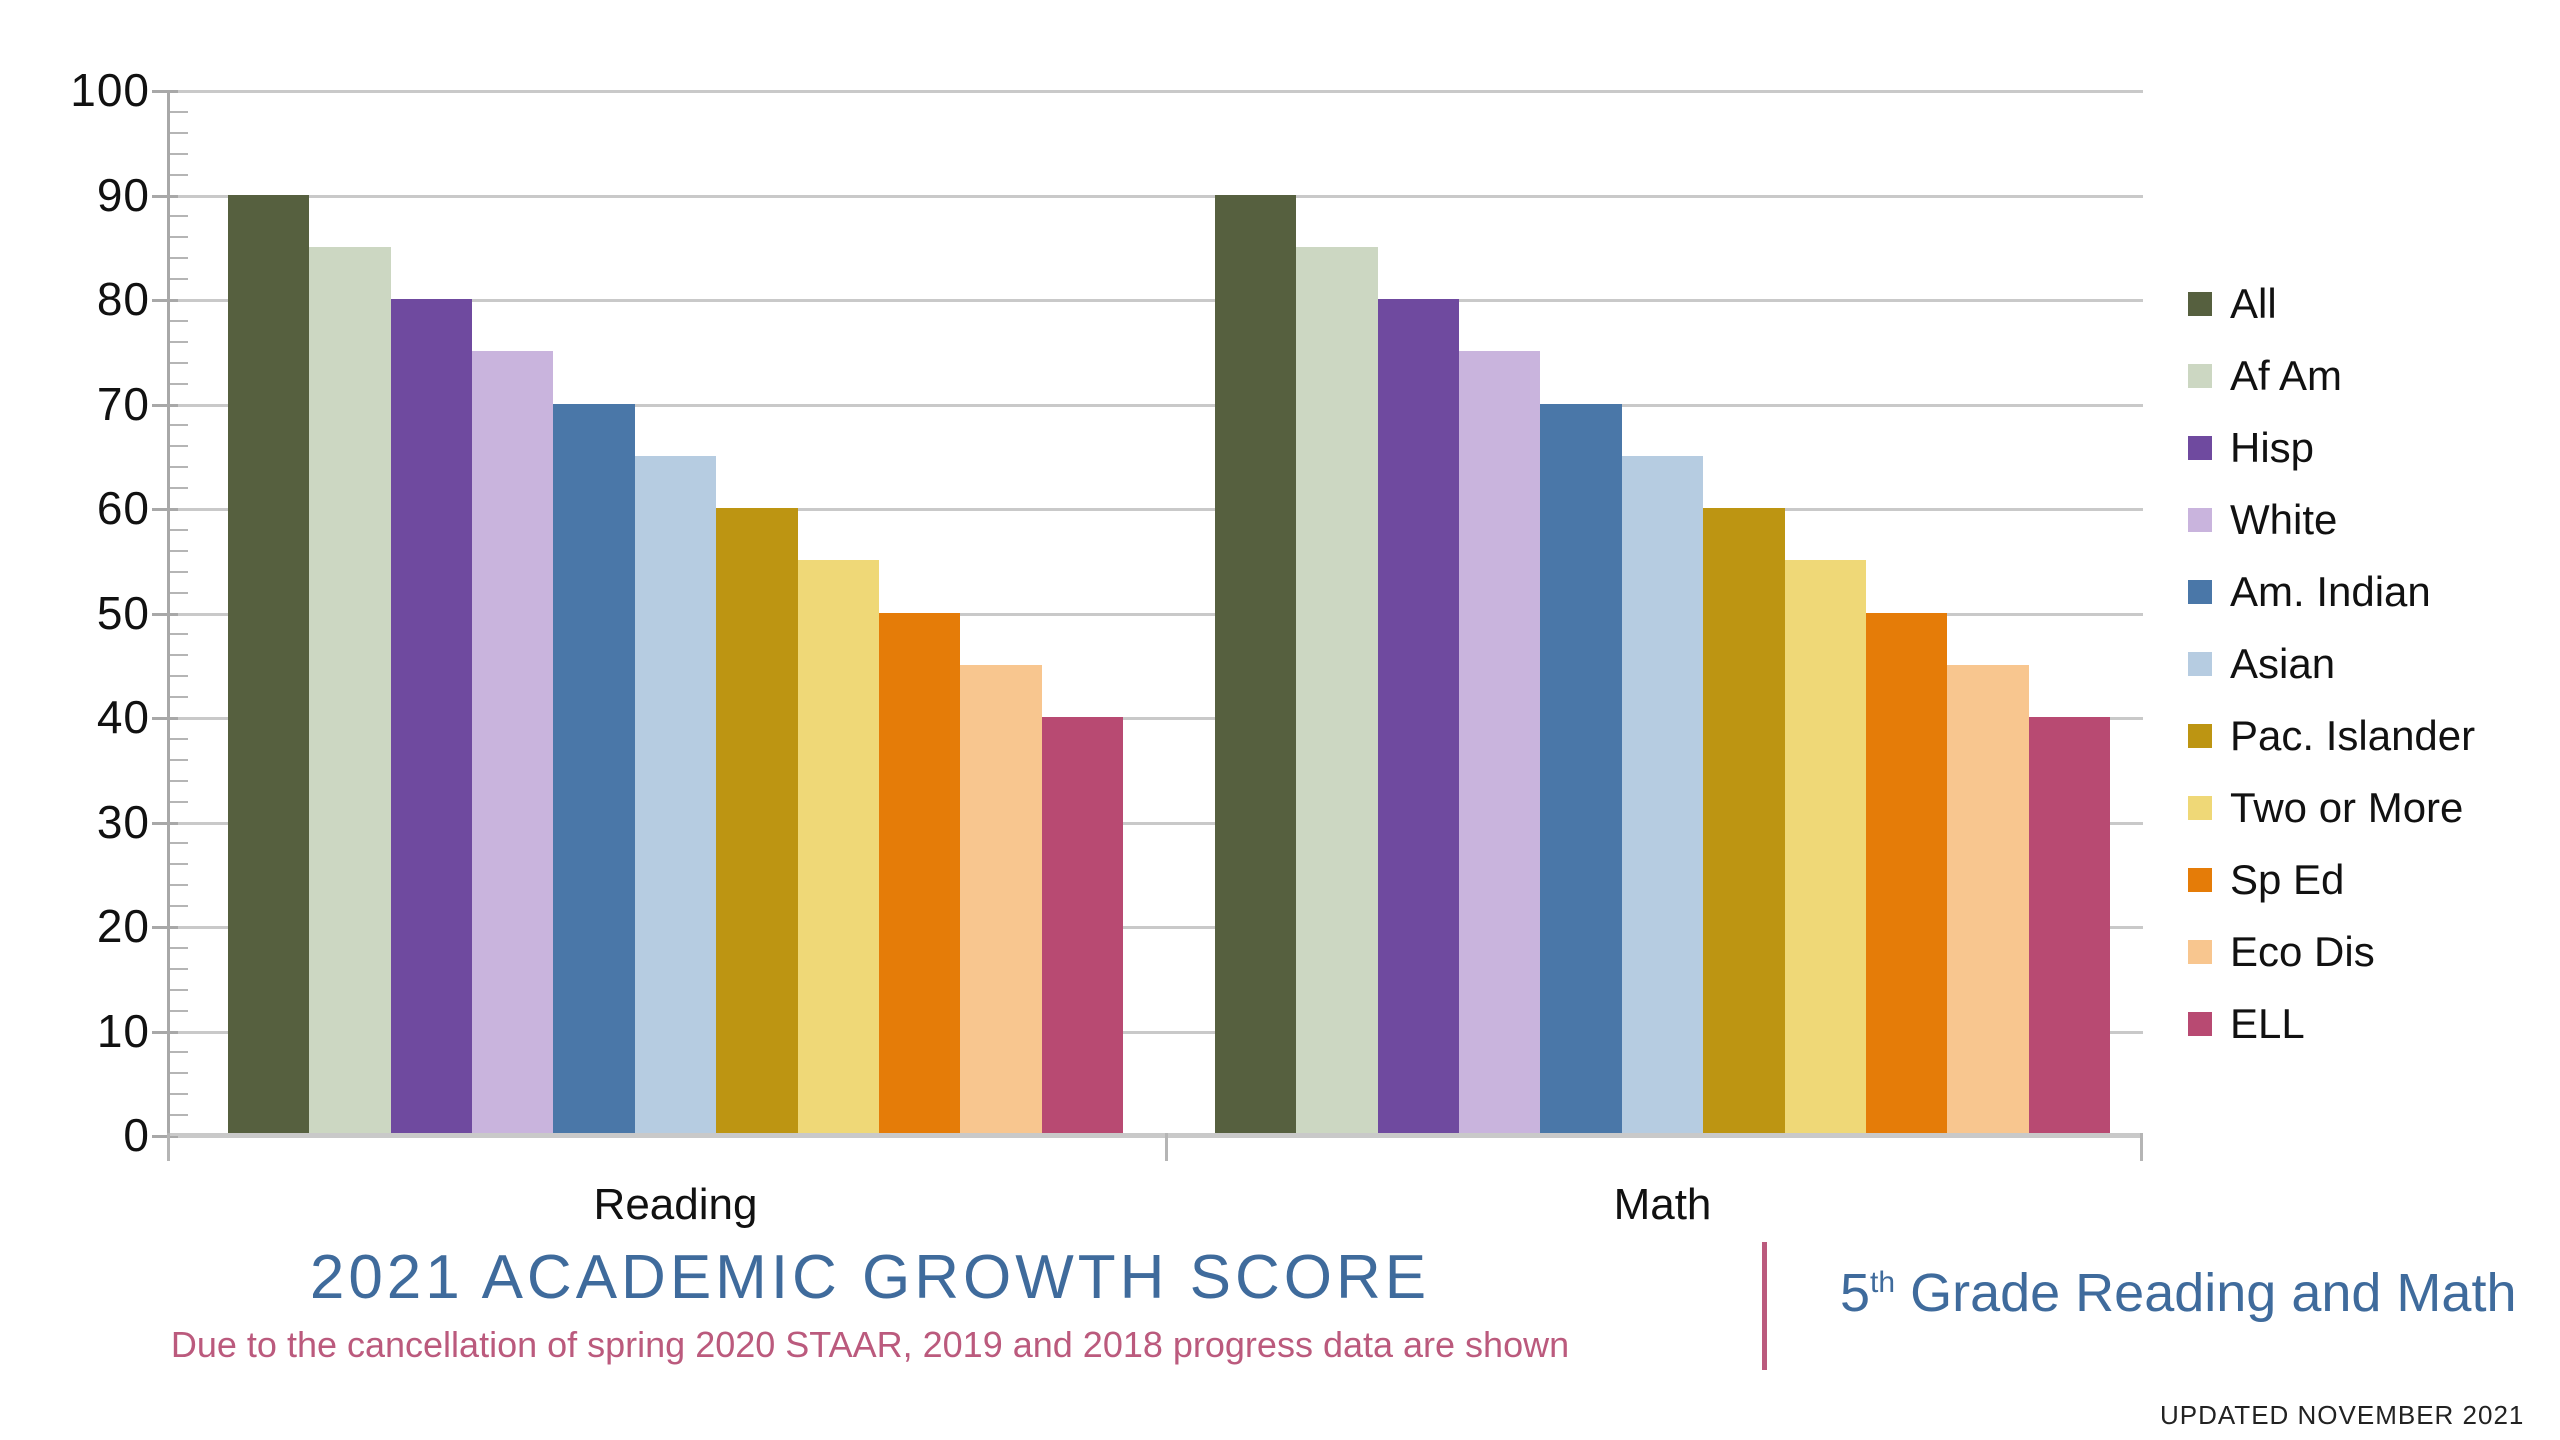 The height and width of the screenshot is (1440, 2560). Describe the element at coordinates (123, 1030) in the screenshot. I see `y-axis-tick-label: 10` at that location.